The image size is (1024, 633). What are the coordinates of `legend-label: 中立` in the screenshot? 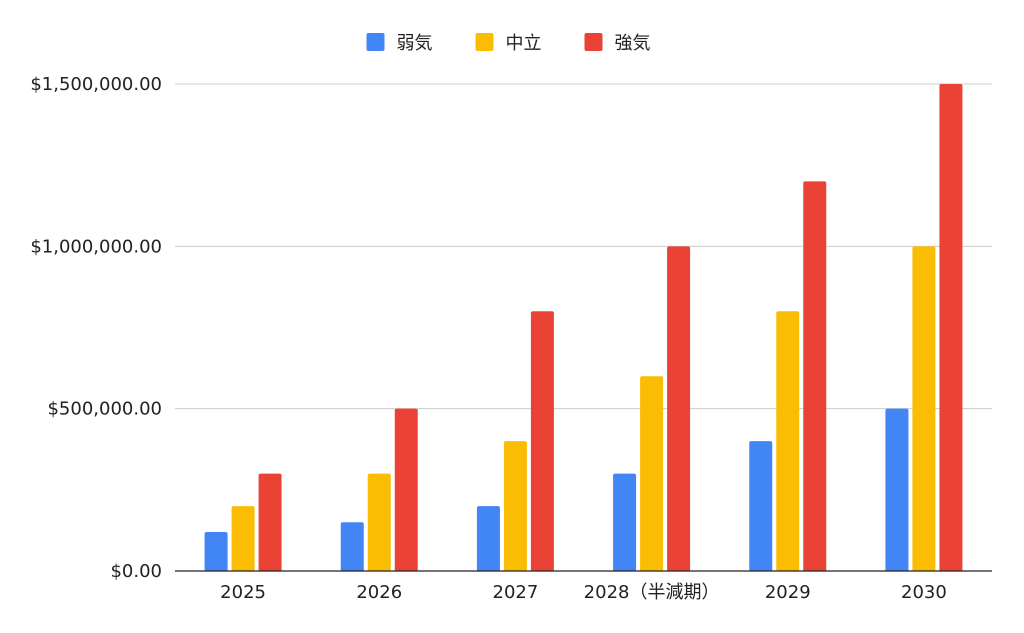 It's located at (524, 43).